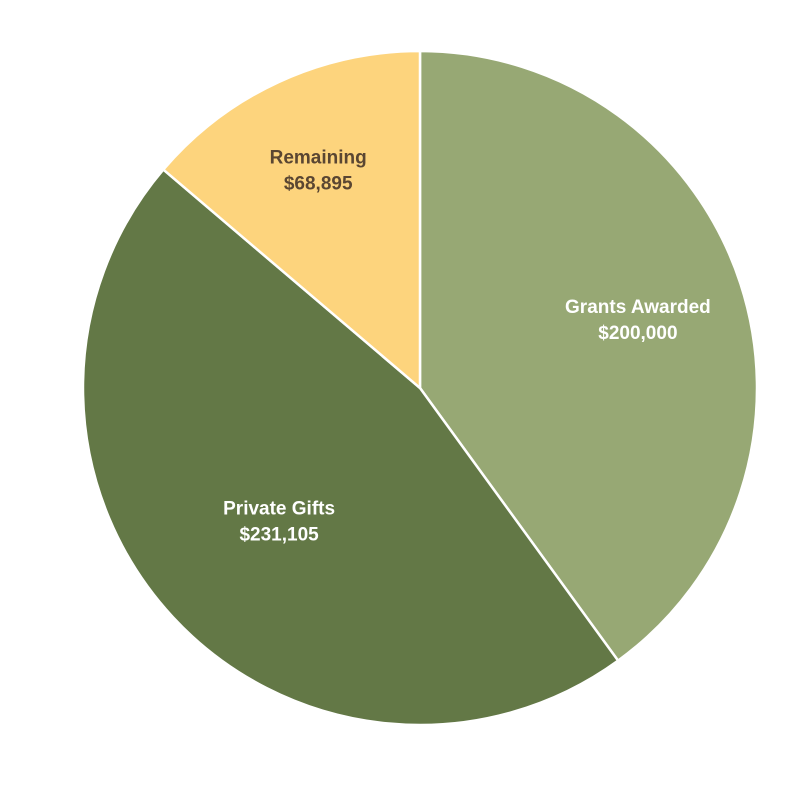 This screenshot has width=800, height=800. What do you see at coordinates (279, 509) in the screenshot?
I see `slice-label-private-gifts: Private Gifts` at bounding box center [279, 509].